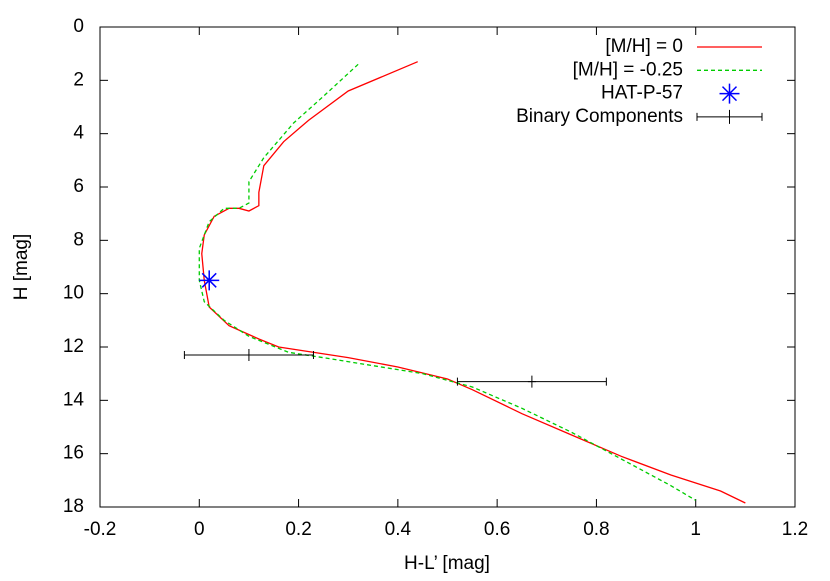 The width and height of the screenshot is (830, 581). Describe the element at coordinates (644, 46) in the screenshot. I see `legend-label: [M/H] = 0` at that location.